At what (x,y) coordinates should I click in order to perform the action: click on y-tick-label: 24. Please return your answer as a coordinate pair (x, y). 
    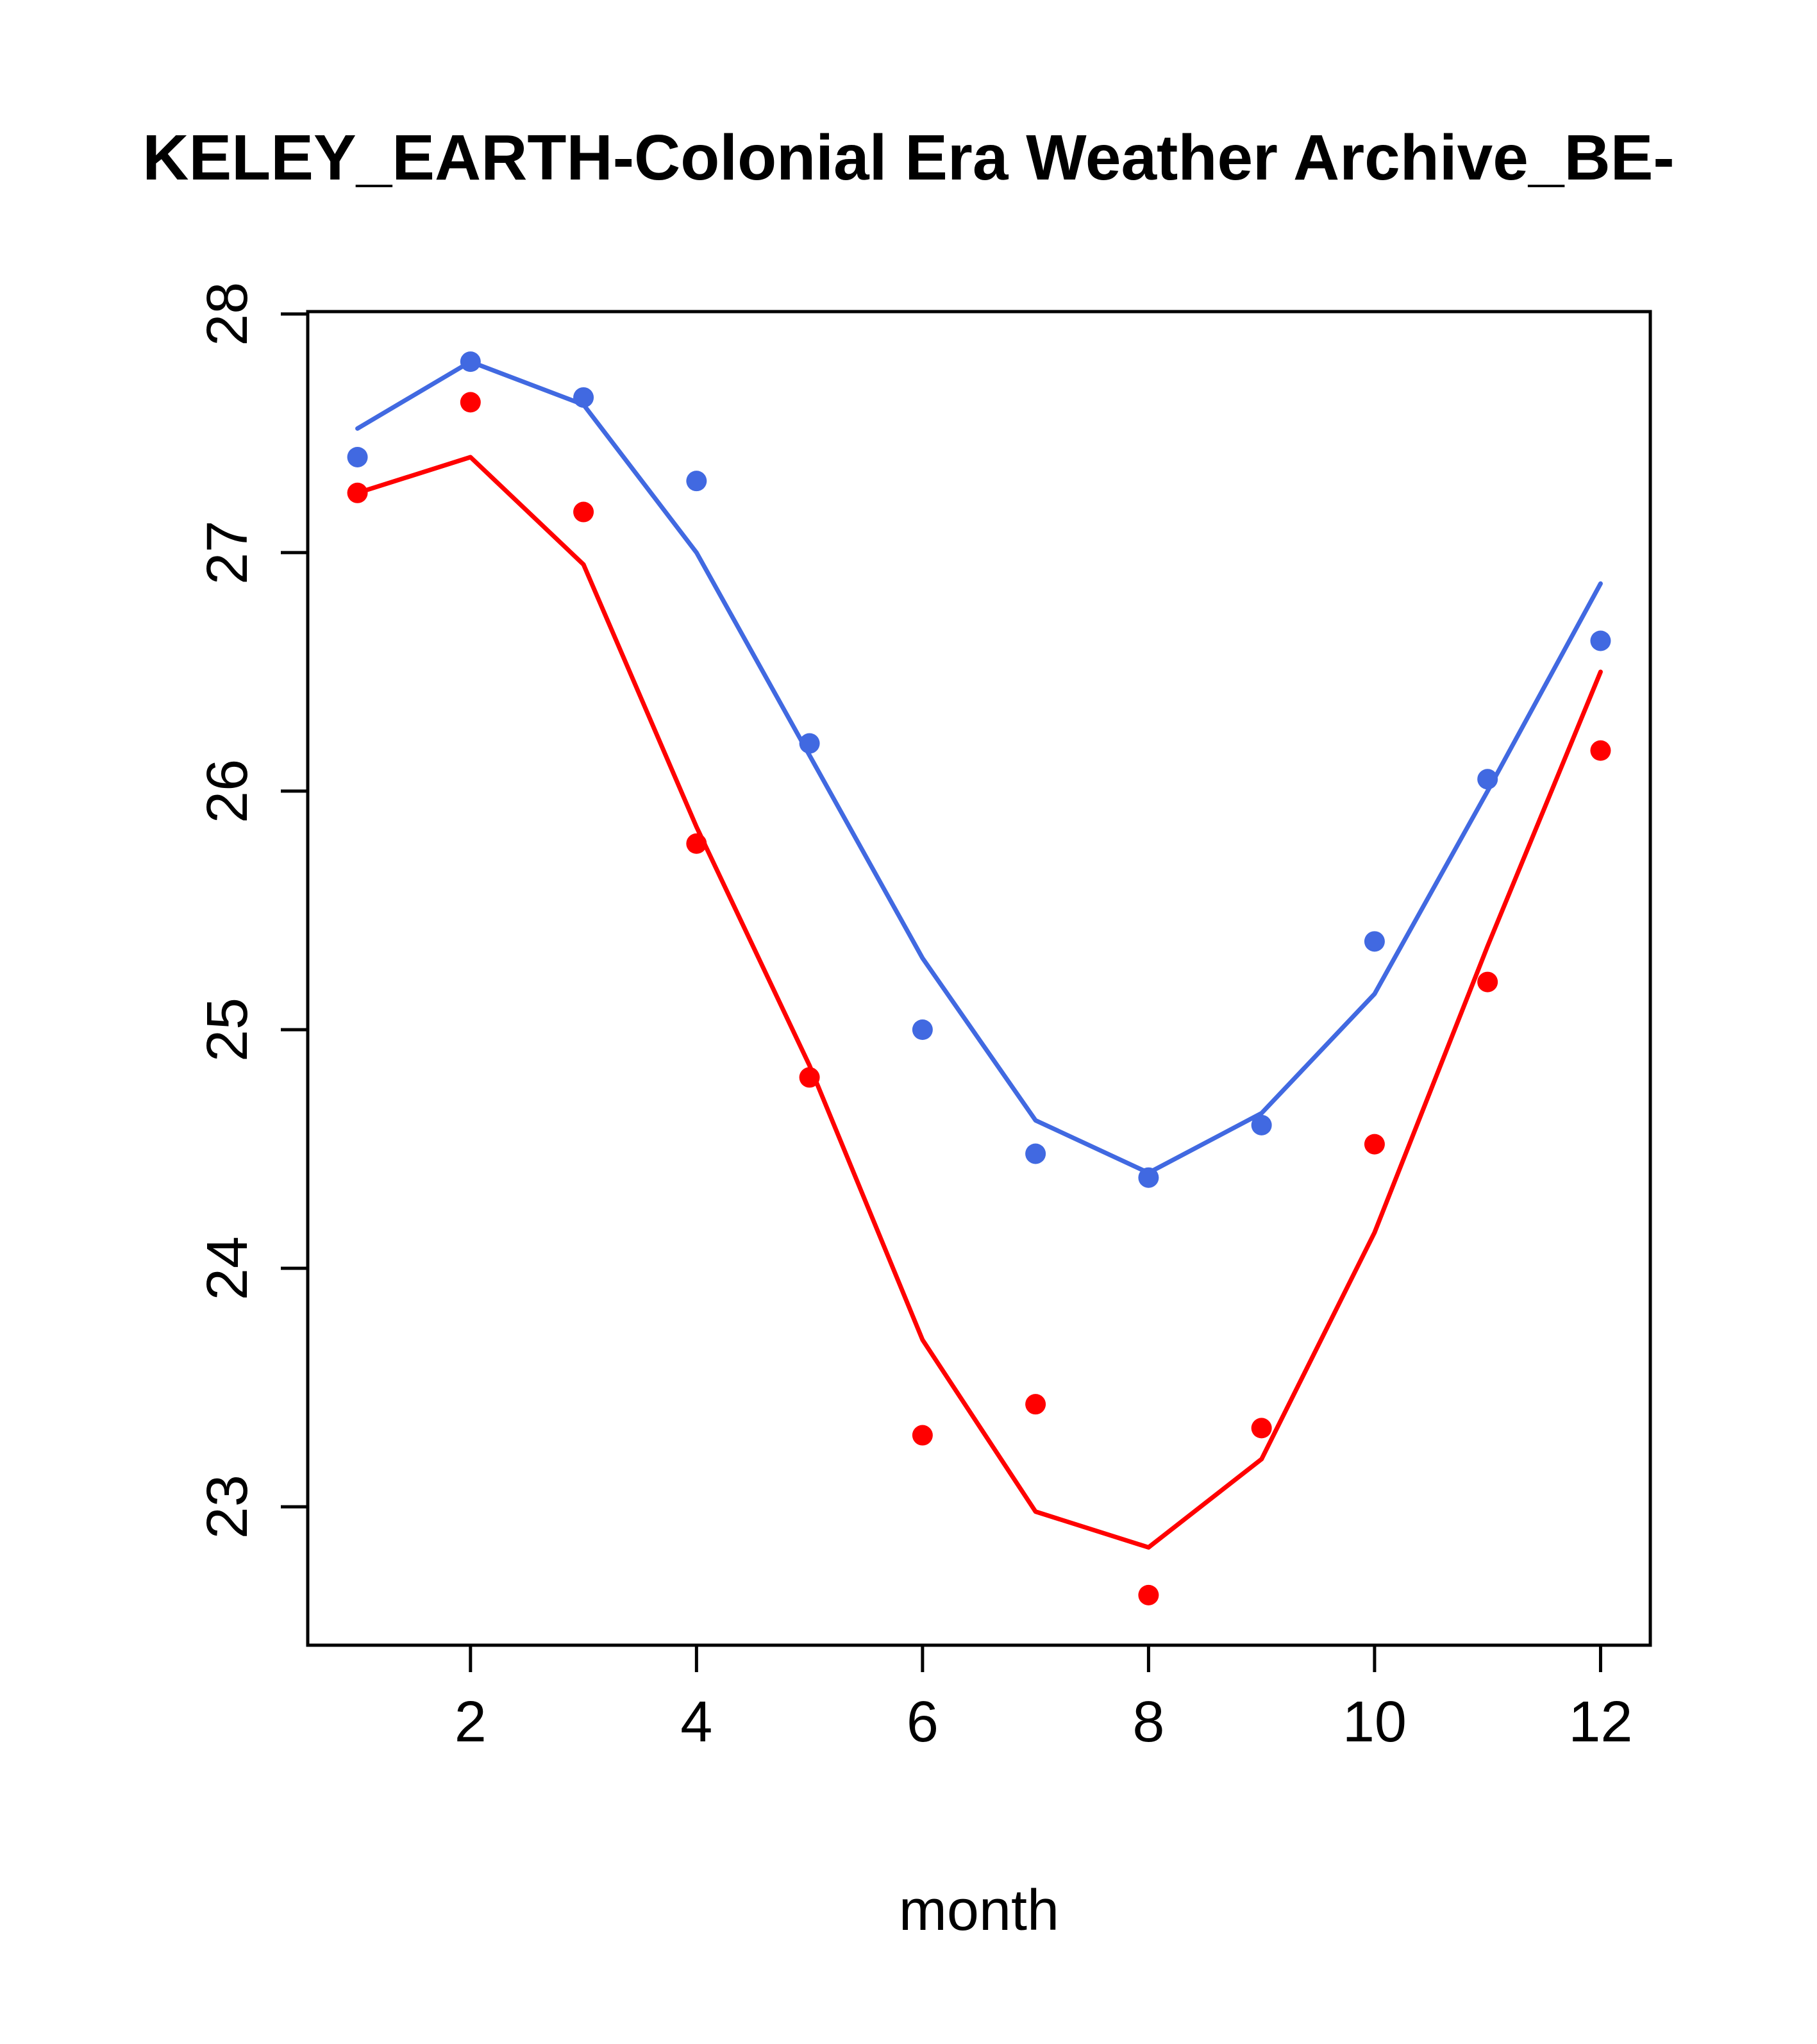
    Looking at the image, I should click on (228, 1268).